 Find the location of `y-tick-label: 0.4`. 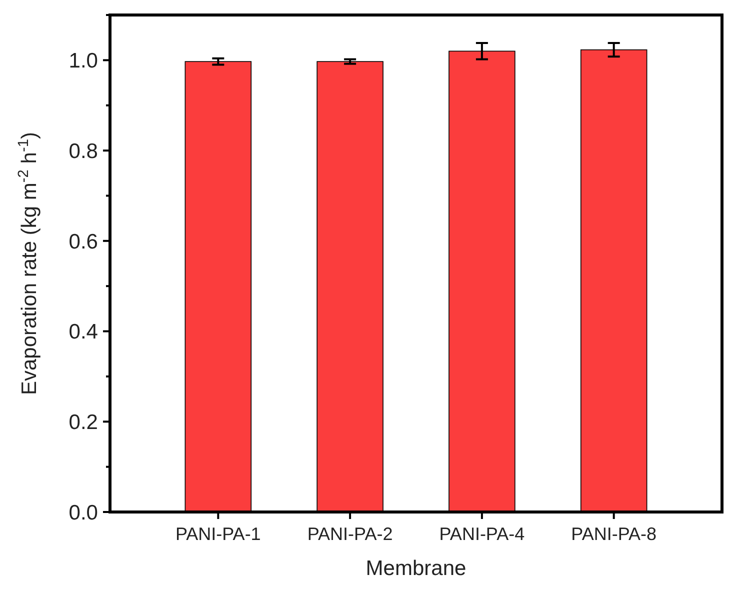

y-tick-label: 0.4 is located at coordinates (83, 332).